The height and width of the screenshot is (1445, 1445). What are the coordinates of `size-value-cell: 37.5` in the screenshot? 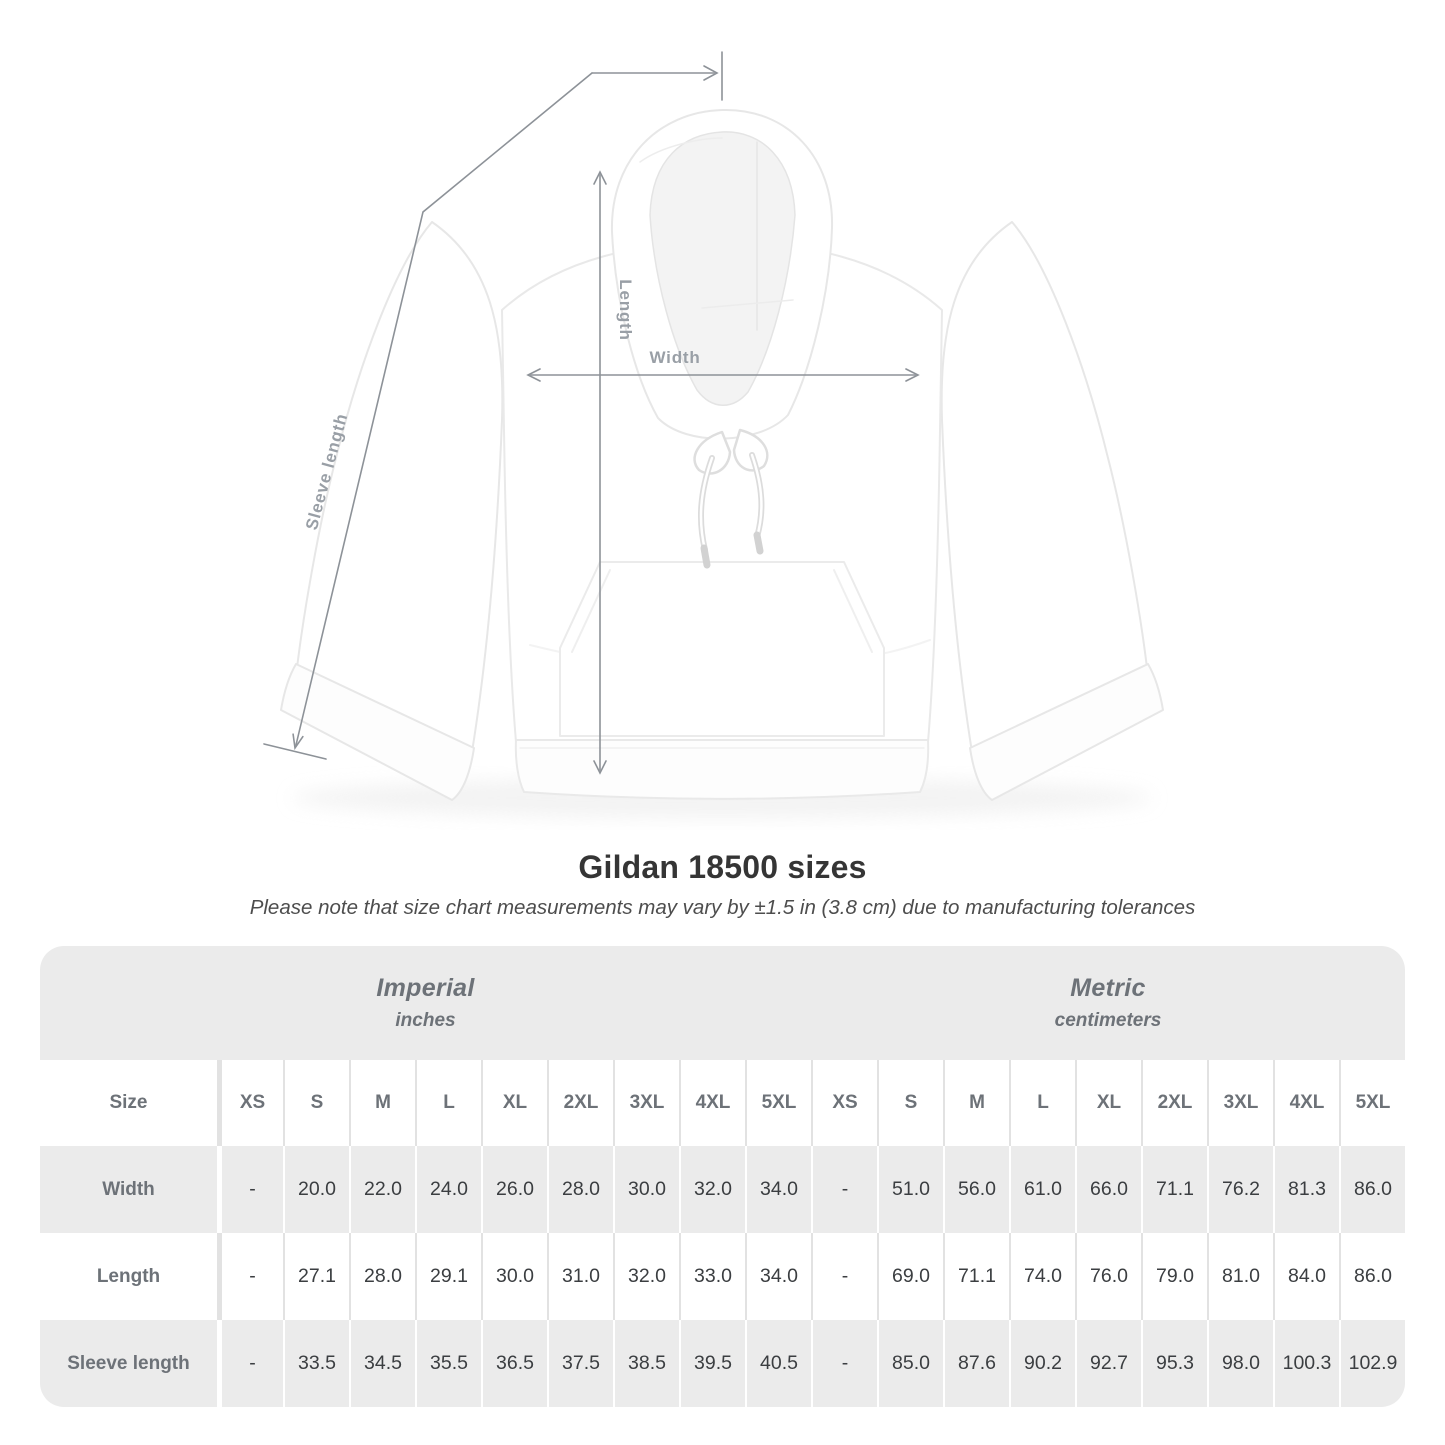 It's located at (580, 1363).